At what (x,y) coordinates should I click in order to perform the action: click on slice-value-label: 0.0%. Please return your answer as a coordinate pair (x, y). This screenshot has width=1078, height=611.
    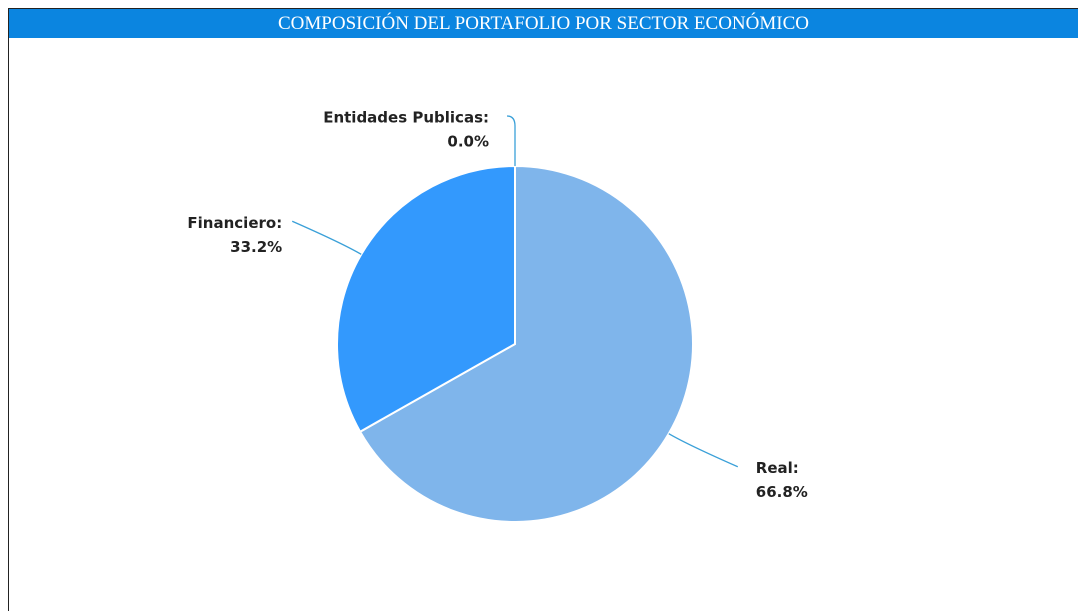
    Looking at the image, I should click on (468, 142).